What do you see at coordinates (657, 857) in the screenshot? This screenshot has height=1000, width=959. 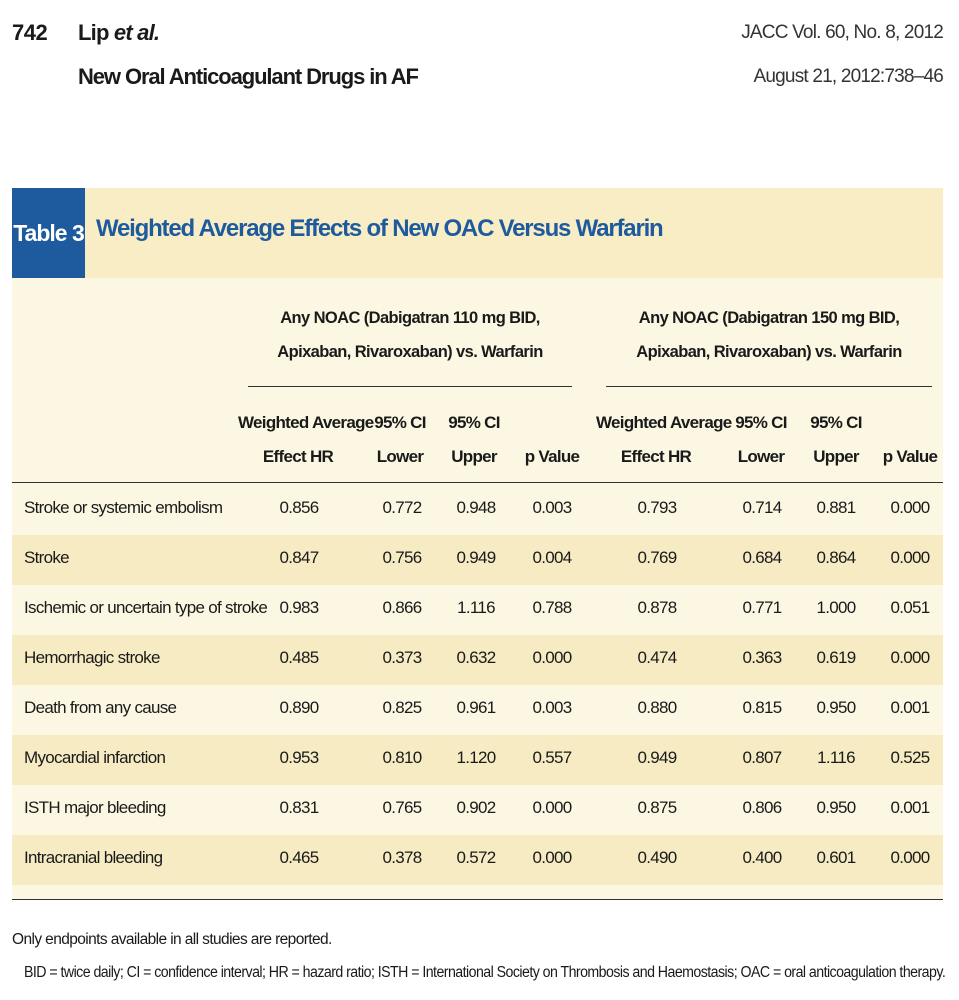 I see `cell-hr-150: 0.490` at bounding box center [657, 857].